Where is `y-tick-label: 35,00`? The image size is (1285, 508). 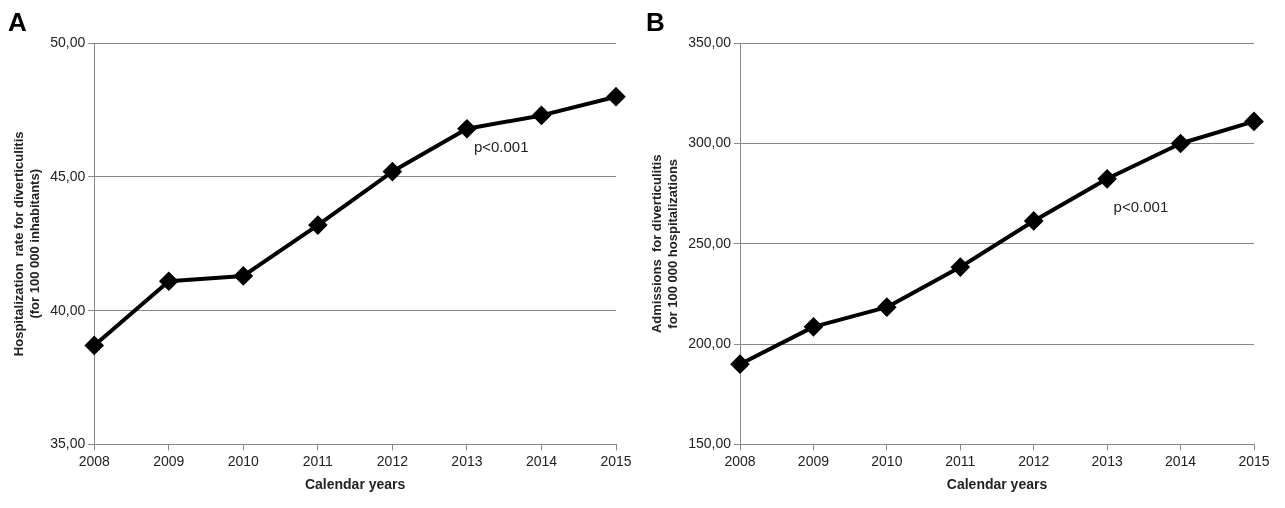
y-tick-label: 35,00 is located at coordinates (68, 443).